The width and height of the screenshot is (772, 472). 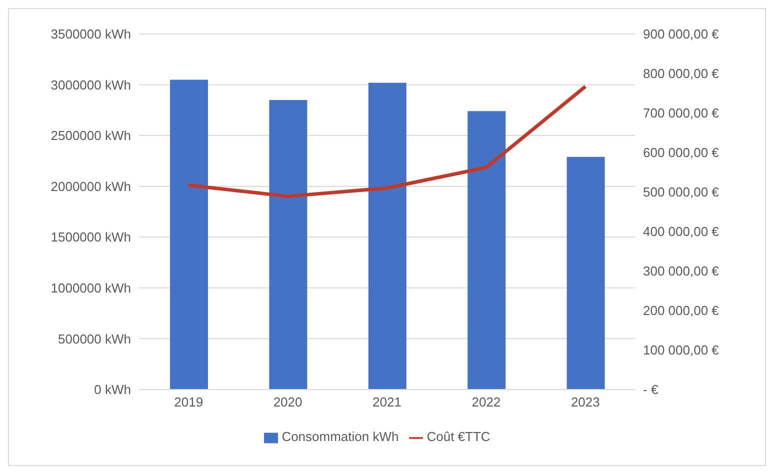 What do you see at coordinates (90, 34) in the screenshot?
I see `y-tick-label: 3500000 kWh` at bounding box center [90, 34].